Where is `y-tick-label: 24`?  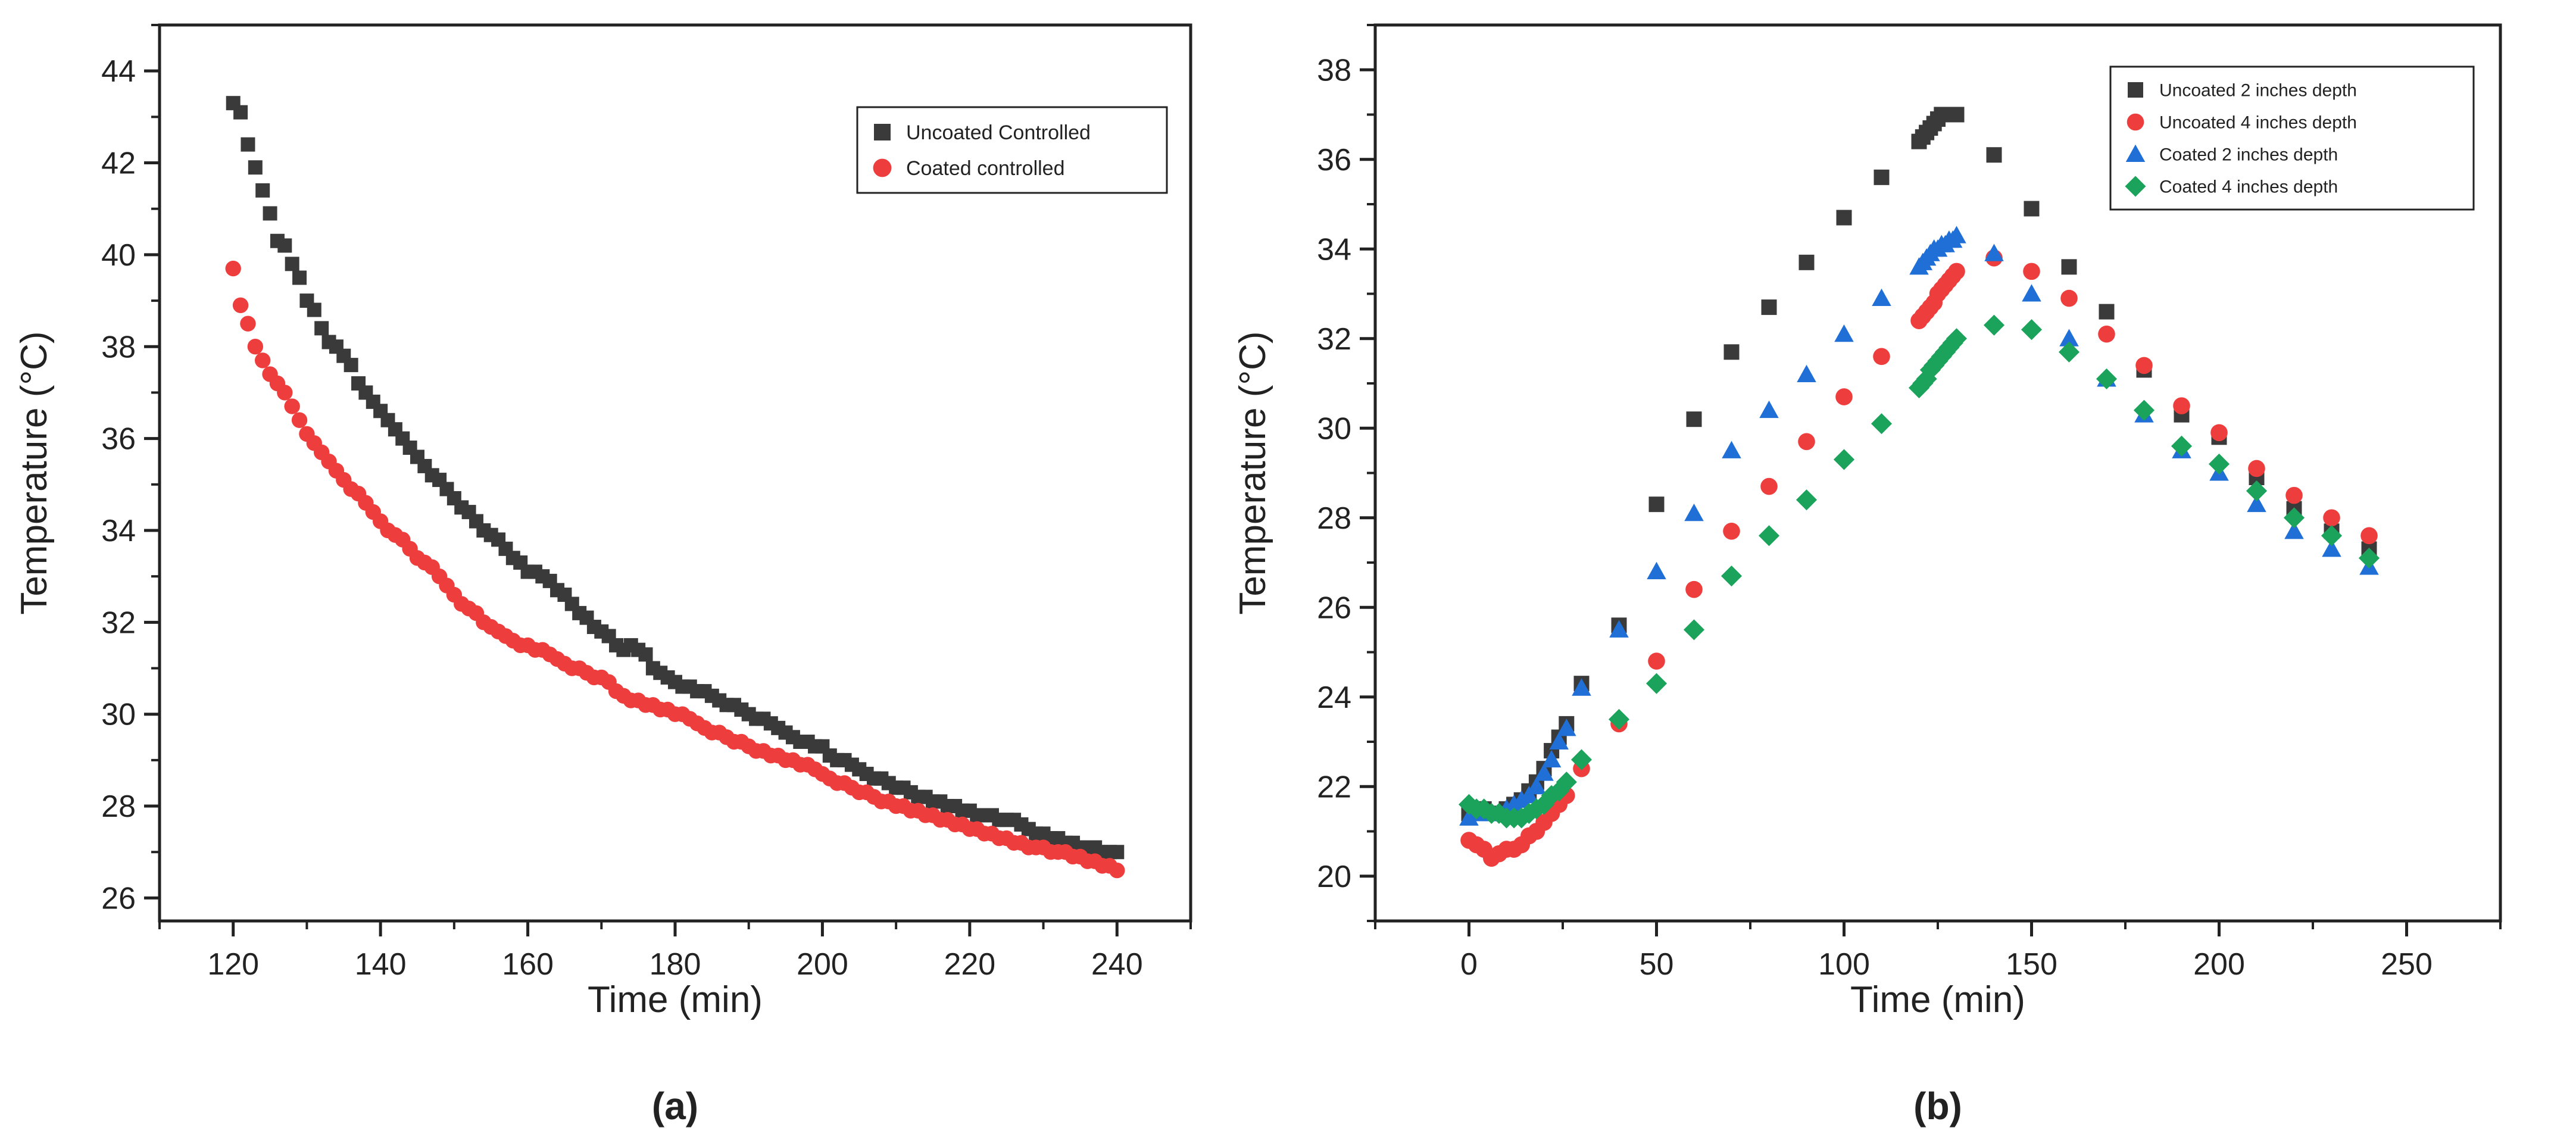 y-tick-label: 24 is located at coordinates (1334, 698).